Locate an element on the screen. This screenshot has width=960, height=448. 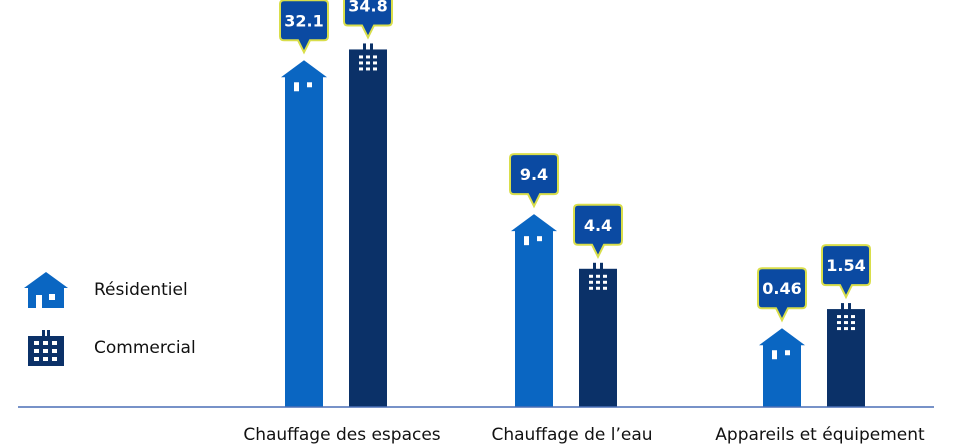
bar-residentiel-0: 32.1 is located at coordinates (304, 204).